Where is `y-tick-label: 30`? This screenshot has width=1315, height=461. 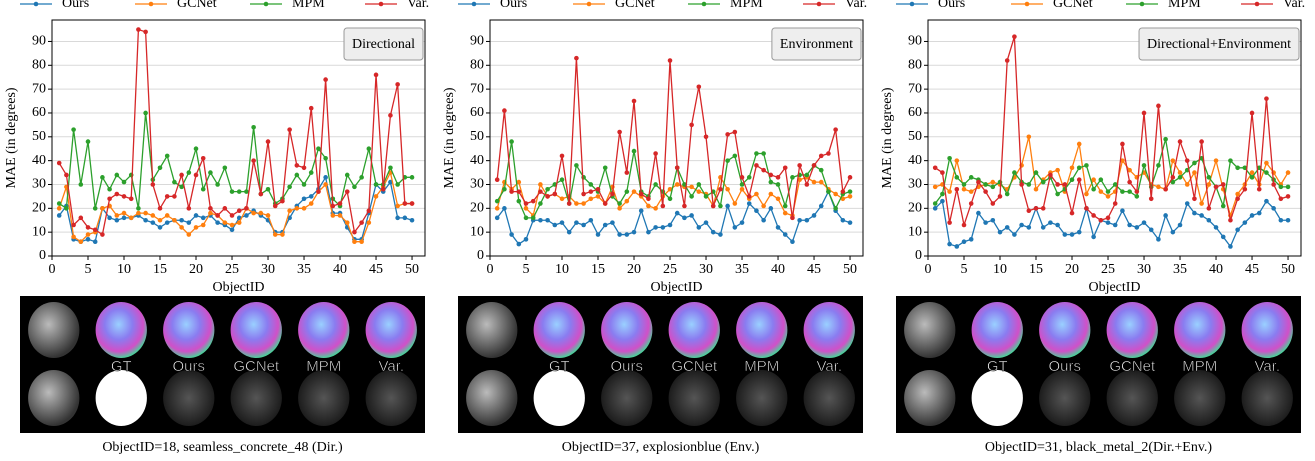
y-tick-label: 30 is located at coordinates (39, 184).